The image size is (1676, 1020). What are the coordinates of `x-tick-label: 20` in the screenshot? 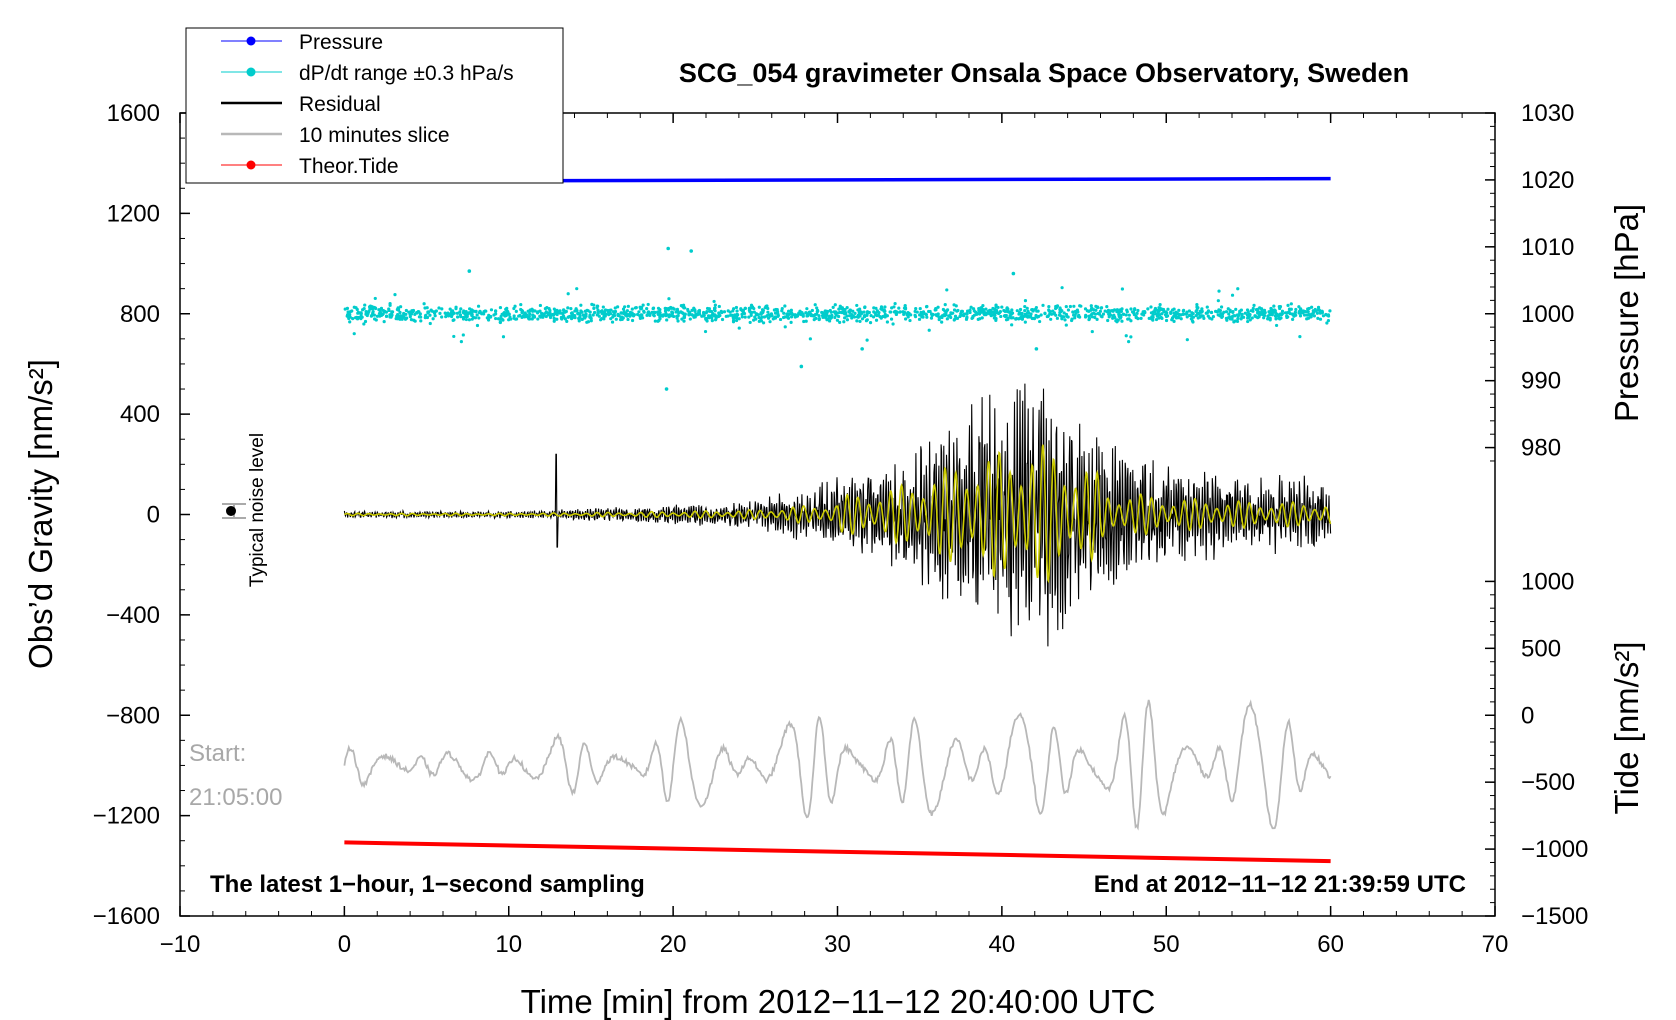 It's located at (673, 944).